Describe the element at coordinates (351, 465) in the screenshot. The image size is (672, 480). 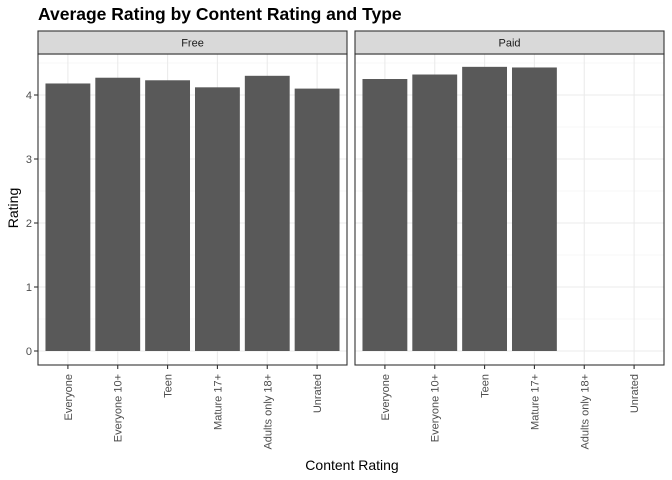
I see `x-axis-title: Content Rating` at that location.